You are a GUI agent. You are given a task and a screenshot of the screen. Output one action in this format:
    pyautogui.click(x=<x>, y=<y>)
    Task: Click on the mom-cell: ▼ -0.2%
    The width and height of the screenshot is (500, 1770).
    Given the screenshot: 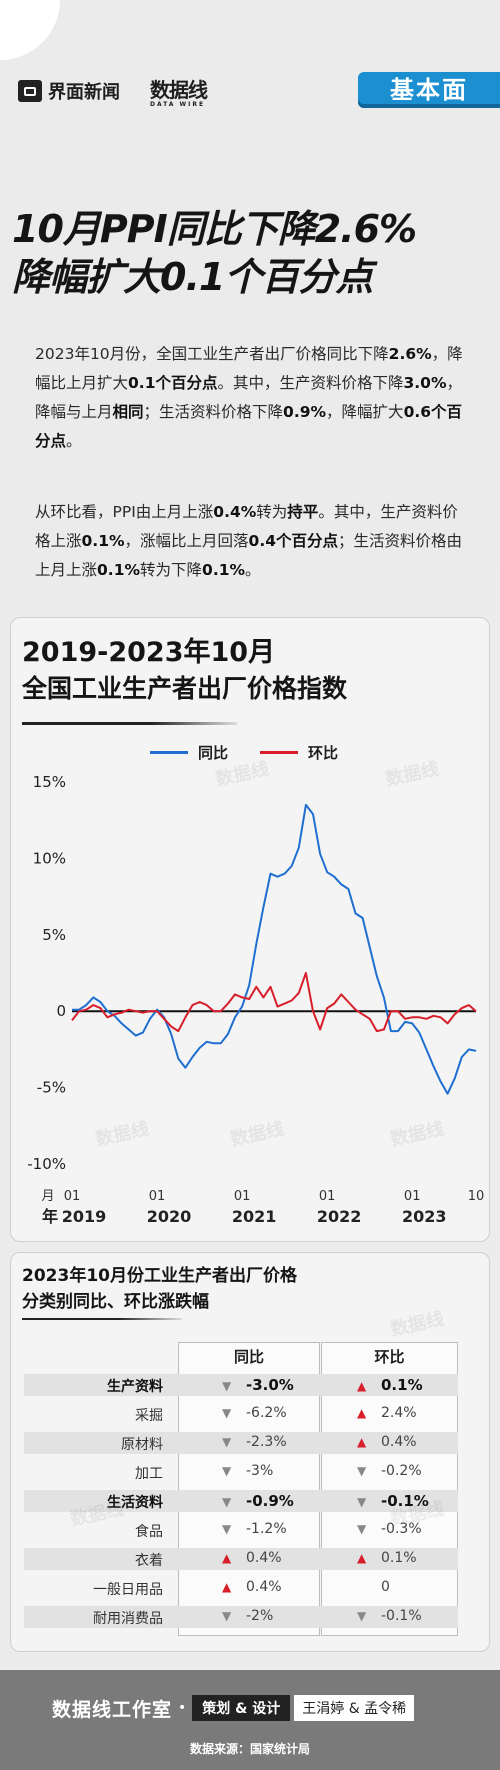 What is the action you would take?
    pyautogui.click(x=389, y=1471)
    